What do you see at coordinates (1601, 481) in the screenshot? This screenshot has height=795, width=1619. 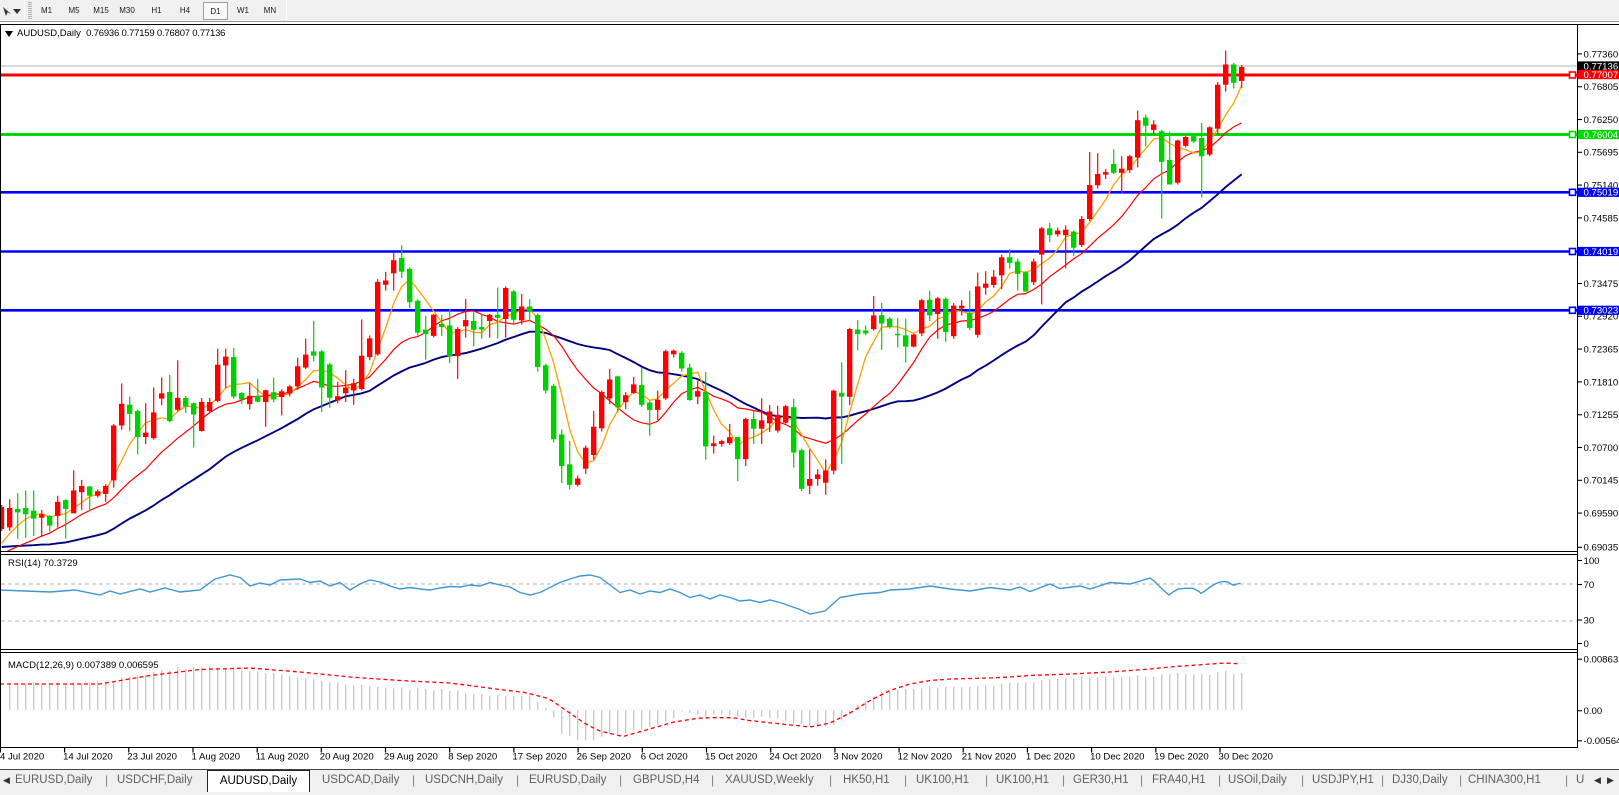 I see `svg-text: 0.70145` at bounding box center [1601, 481].